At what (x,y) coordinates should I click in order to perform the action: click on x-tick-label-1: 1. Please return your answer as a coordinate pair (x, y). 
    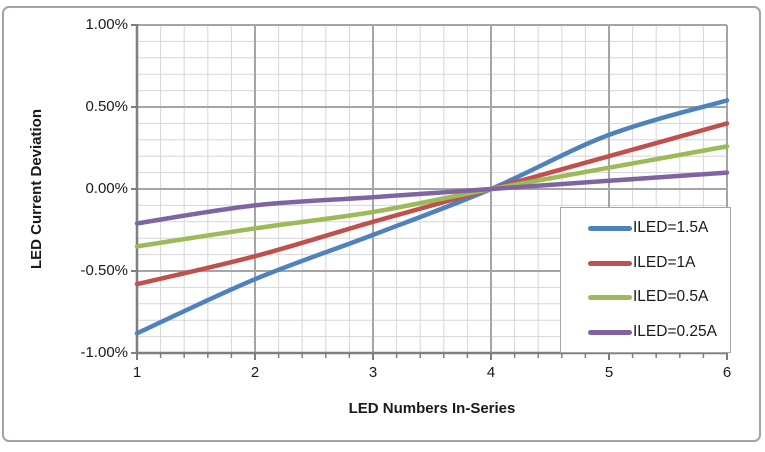
    Looking at the image, I should click on (137, 372).